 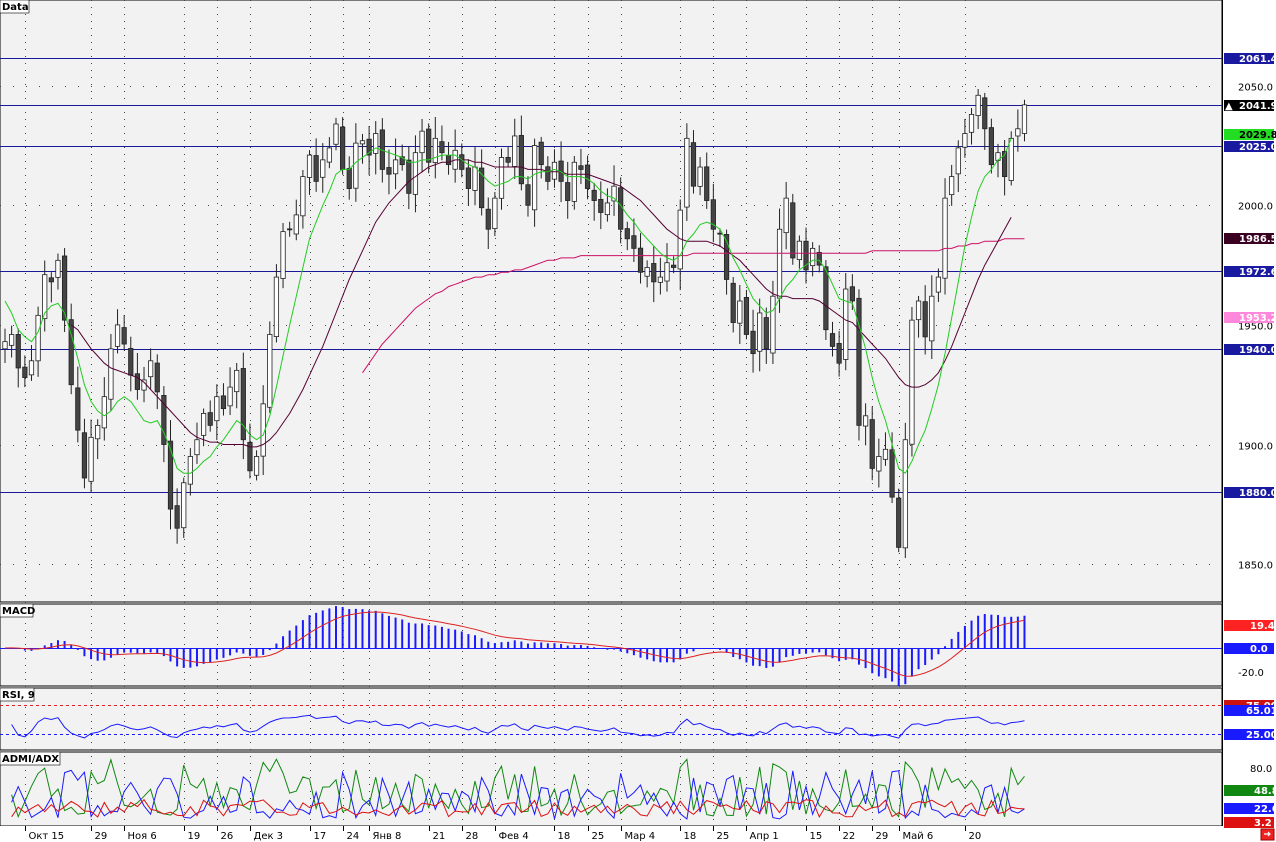 I want to click on x-tick-label: Мар 4, so click(x=640, y=836).